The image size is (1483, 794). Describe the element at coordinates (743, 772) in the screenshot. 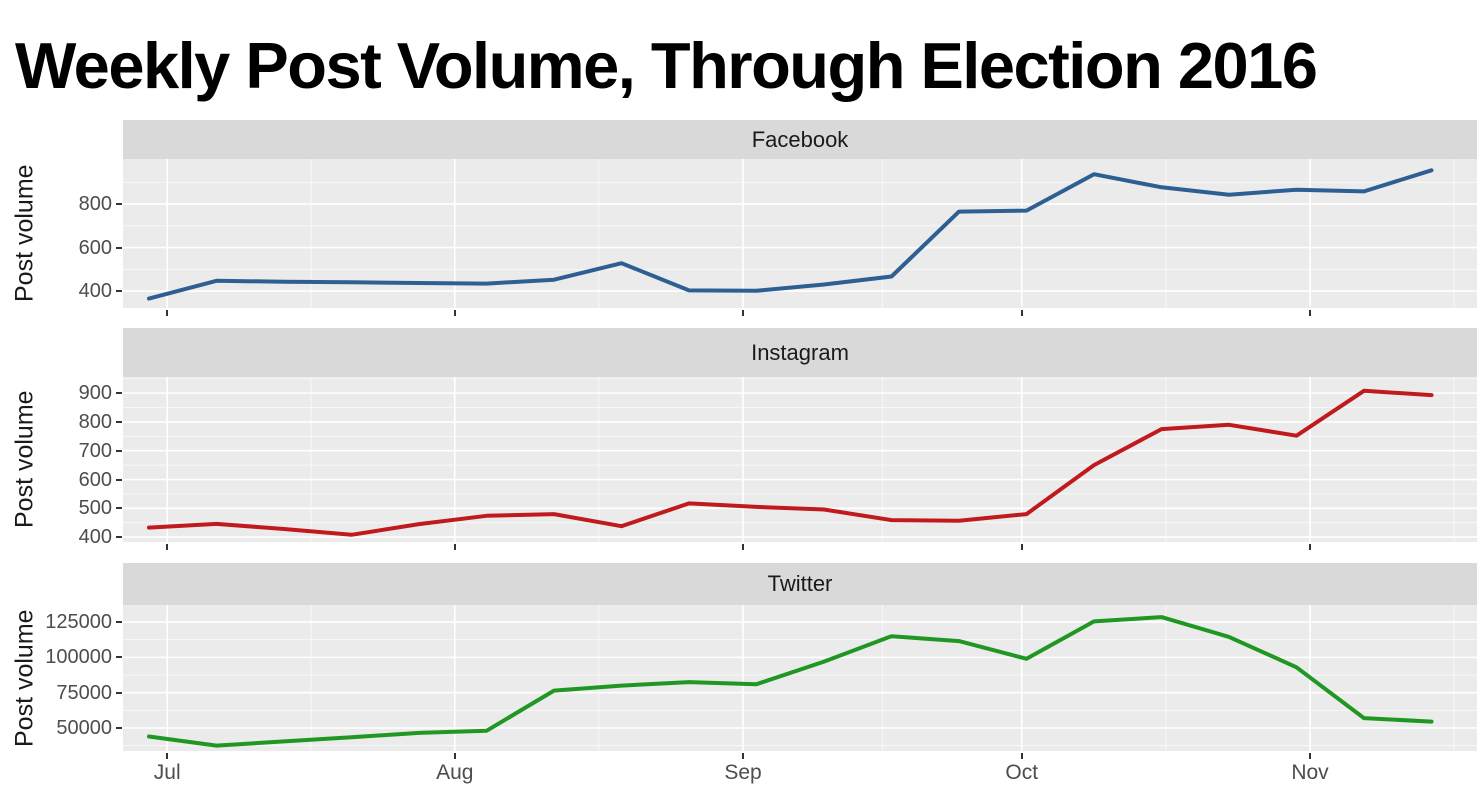

I see `x-axis-label: Sep` at that location.